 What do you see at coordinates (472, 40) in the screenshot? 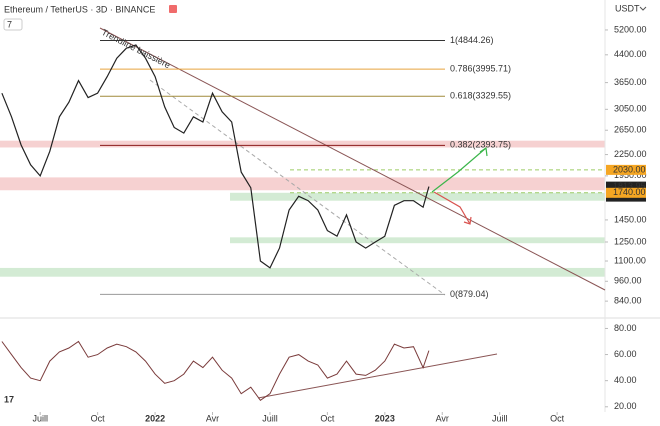
I see `fib-label: 1(4844.26)` at bounding box center [472, 40].